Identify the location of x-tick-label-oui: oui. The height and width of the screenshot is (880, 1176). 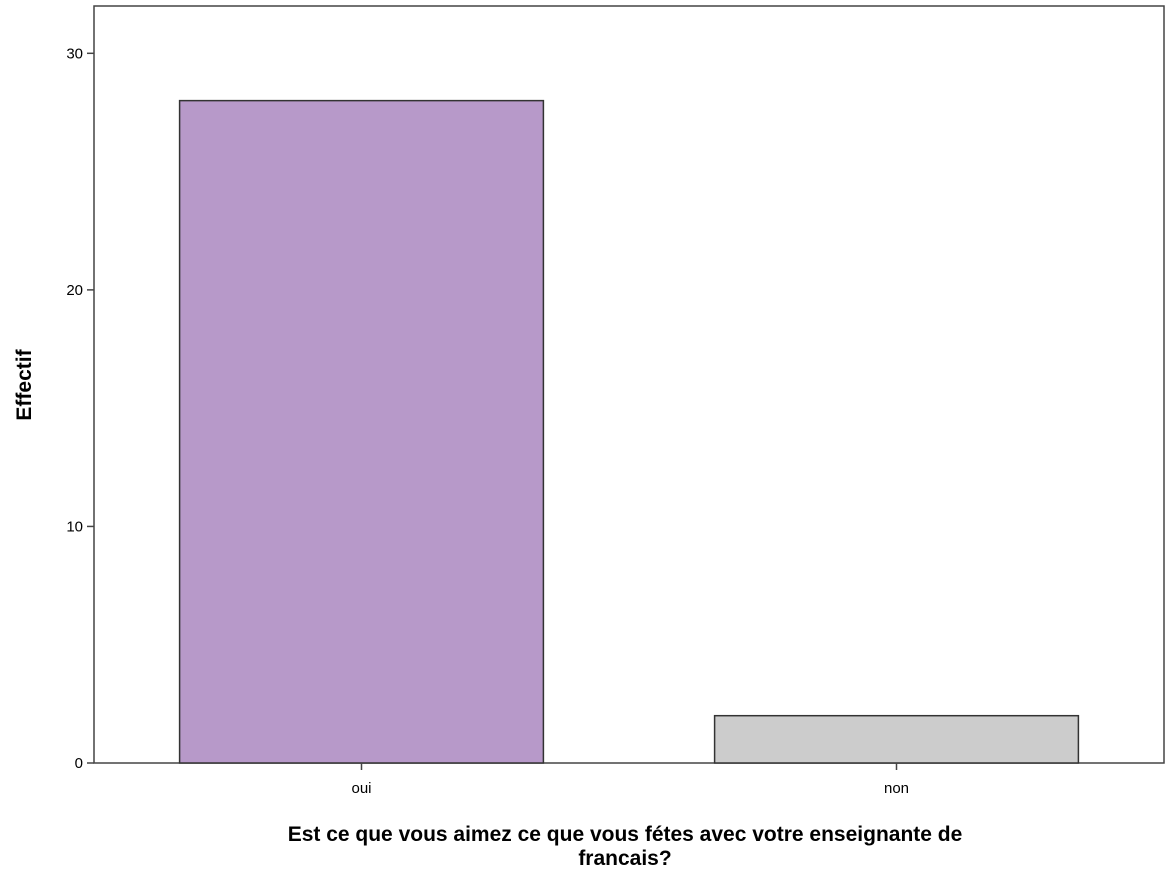
(361, 788).